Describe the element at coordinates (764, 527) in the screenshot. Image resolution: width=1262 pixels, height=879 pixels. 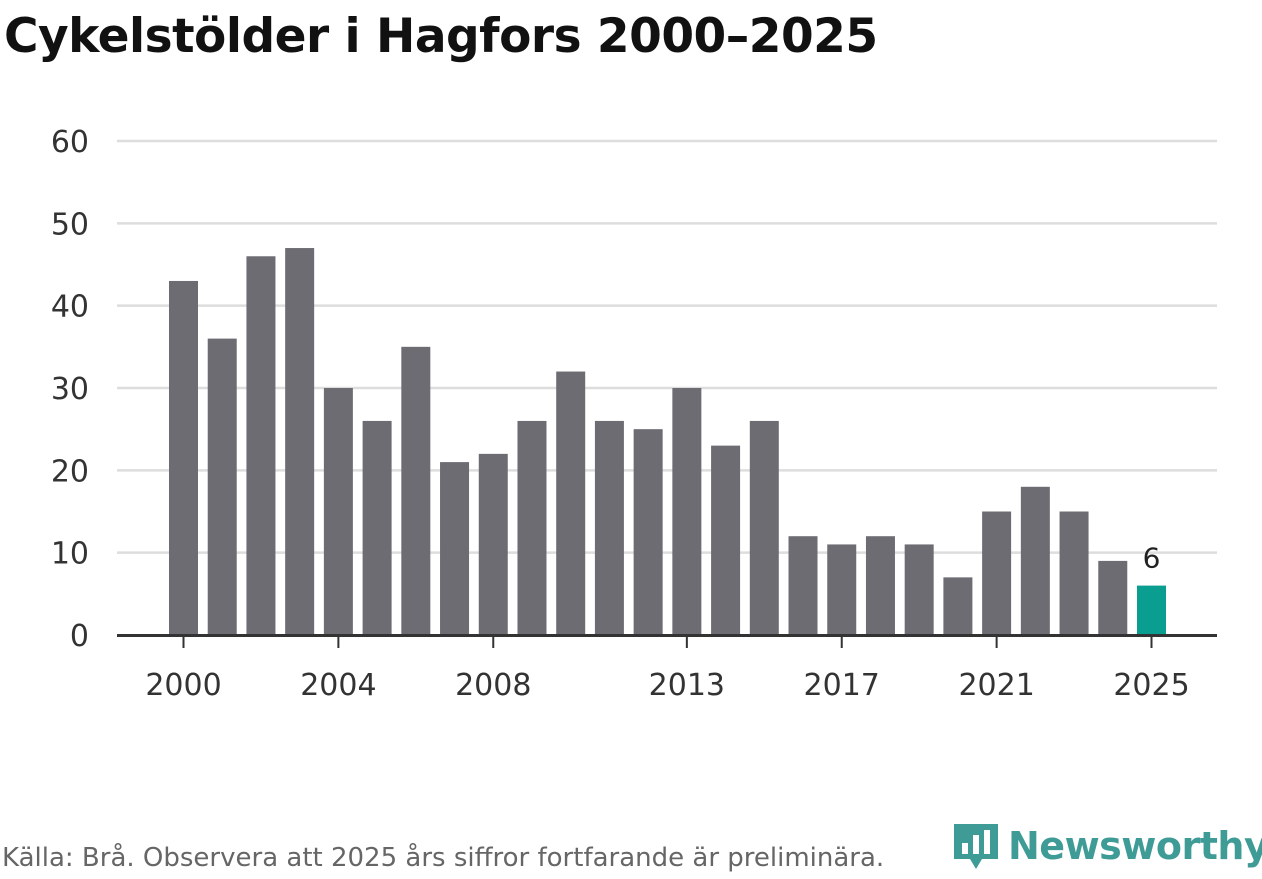
I see `bar-2015` at that location.